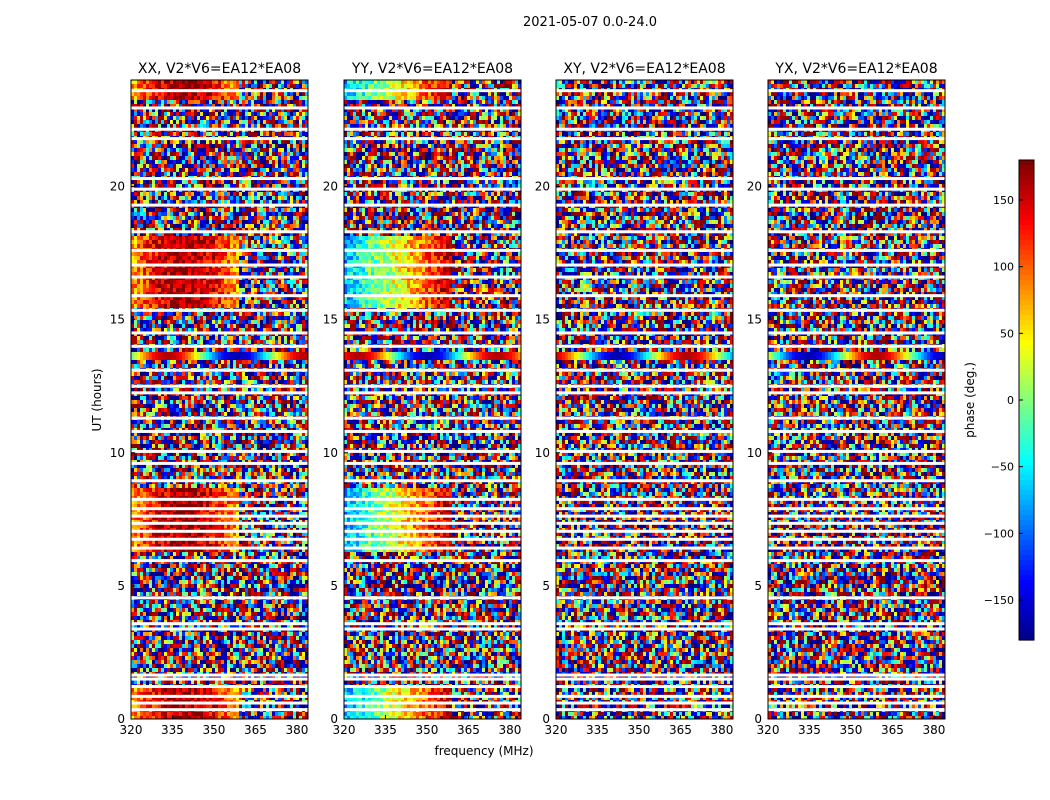 This screenshot has height=800, width=1050. What do you see at coordinates (432, 399) in the screenshot?
I see `phase-heatmap-yy` at bounding box center [432, 399].